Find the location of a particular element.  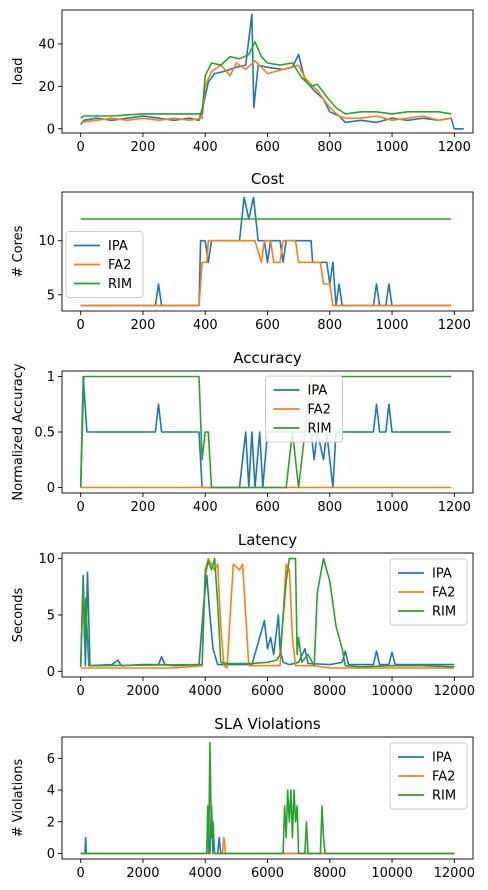

chart-title: Cost is located at coordinates (267, 179).